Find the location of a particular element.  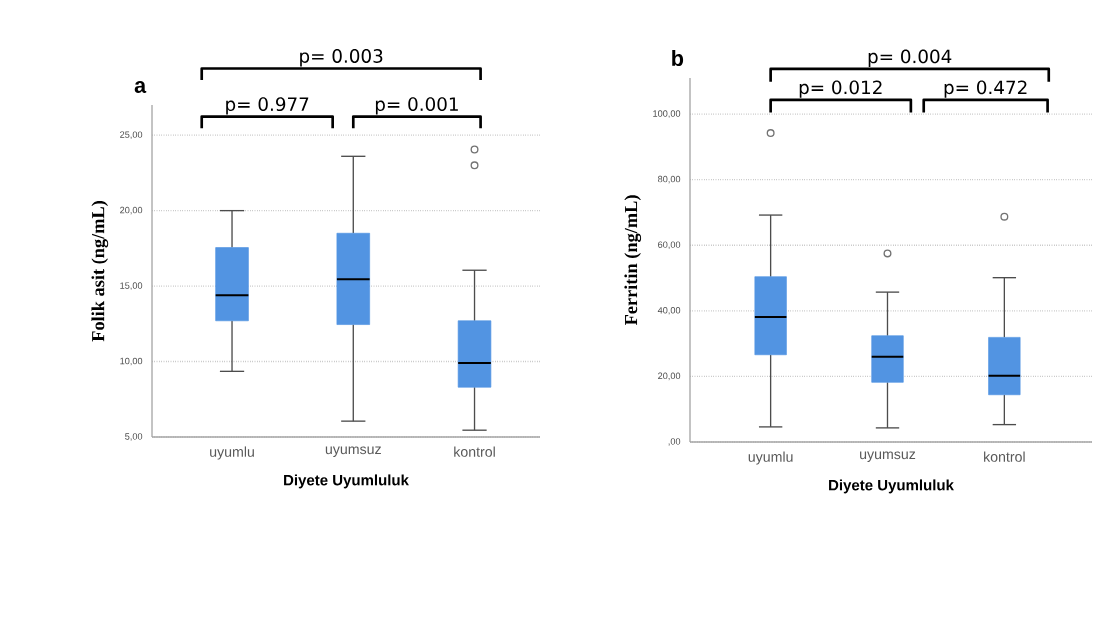

y-tick-label: 60,00 is located at coordinates (669, 245).